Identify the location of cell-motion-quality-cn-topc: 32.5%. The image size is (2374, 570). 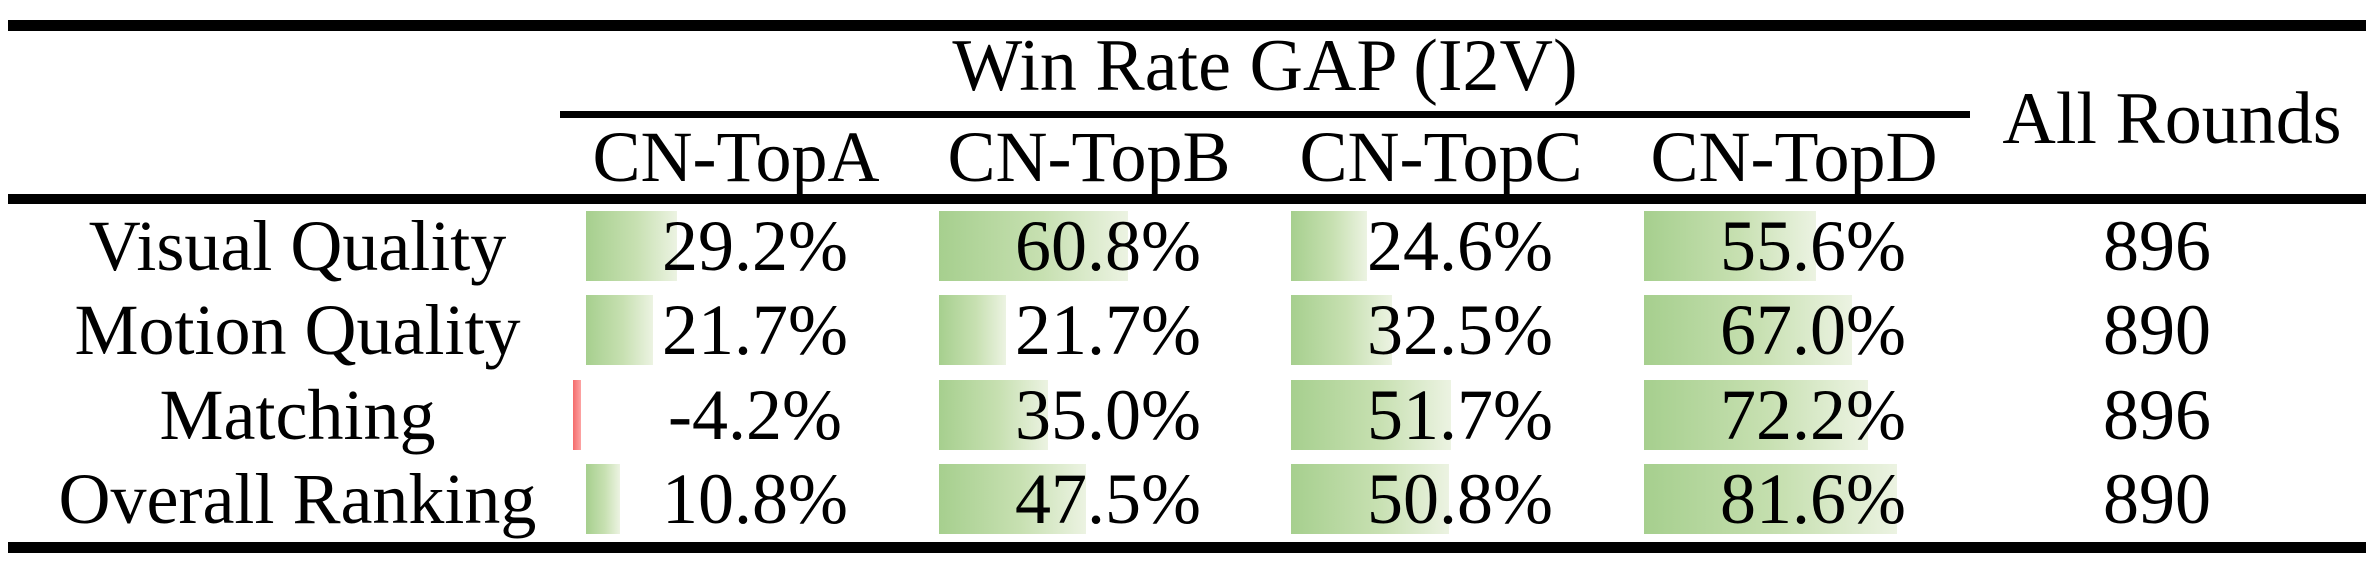
(1441, 330).